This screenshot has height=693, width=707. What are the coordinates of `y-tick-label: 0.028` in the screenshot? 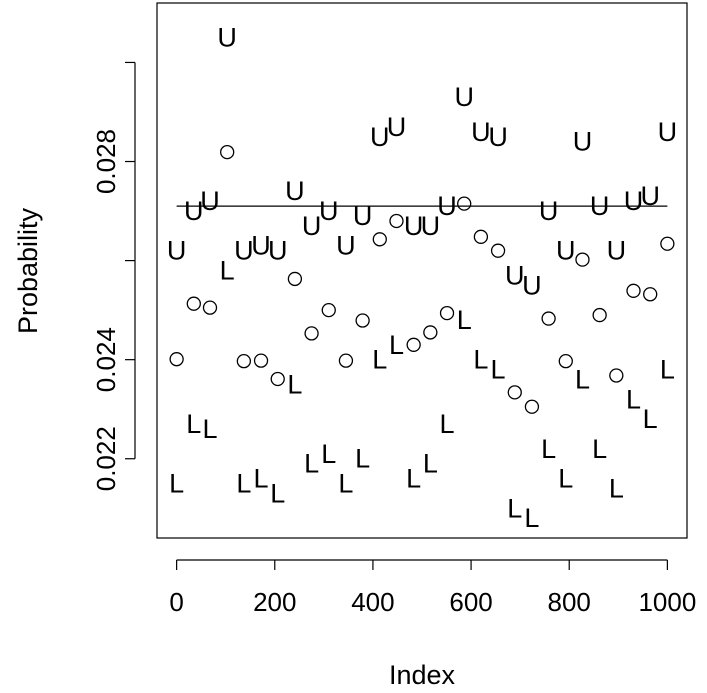 It's located at (106, 161).